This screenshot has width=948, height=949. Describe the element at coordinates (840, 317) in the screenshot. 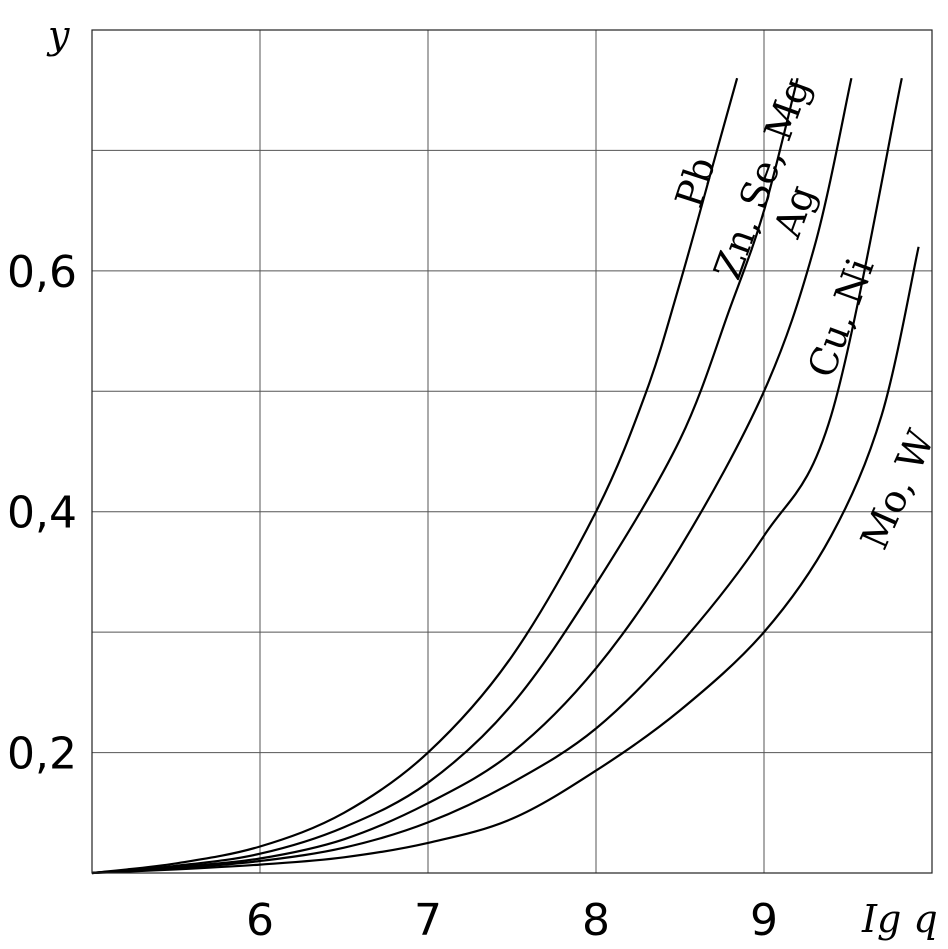

I see `series-label-cu-ni: Cu, Ni` at that location.